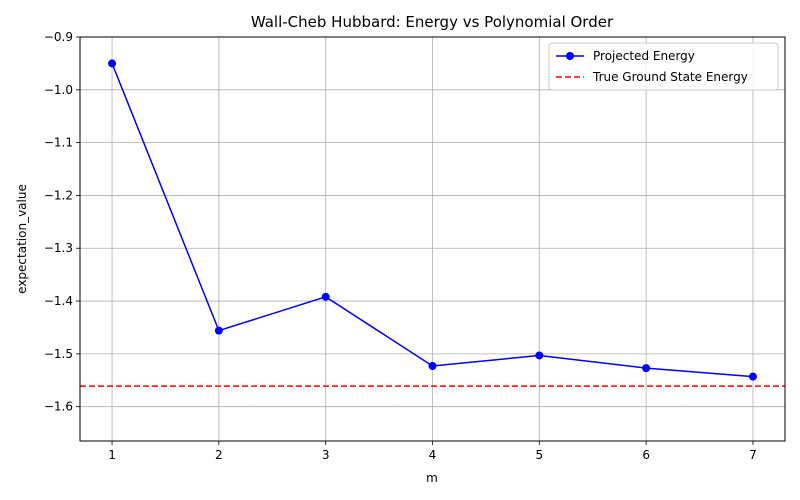 This screenshot has height=500, width=800. I want to click on y-tick-label: −1.3, so click(58, 248).